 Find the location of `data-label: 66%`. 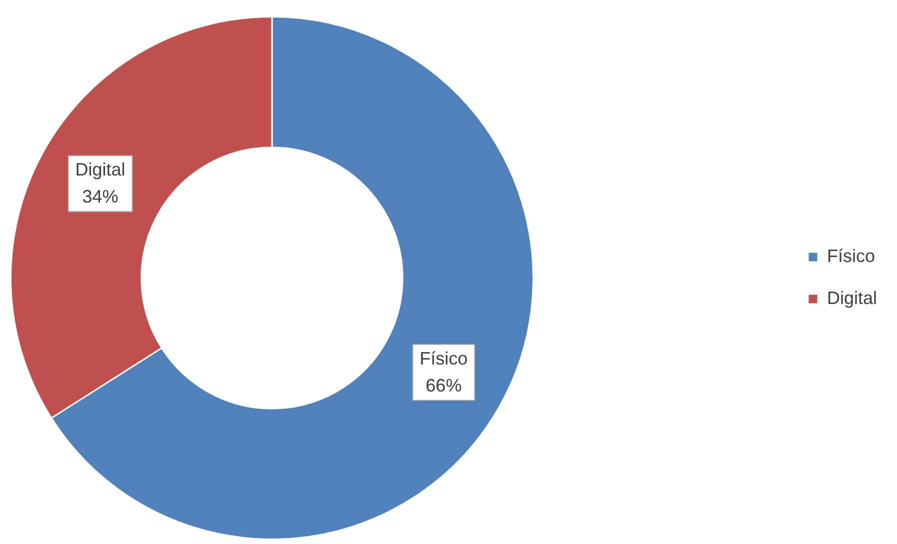

data-label: 66% is located at coordinates (444, 385).